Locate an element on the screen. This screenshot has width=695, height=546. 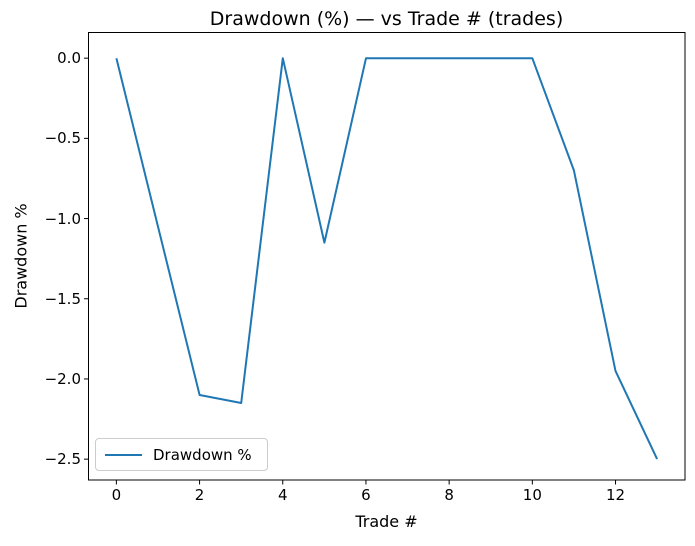
x-tick-label: 2 is located at coordinates (199, 495).